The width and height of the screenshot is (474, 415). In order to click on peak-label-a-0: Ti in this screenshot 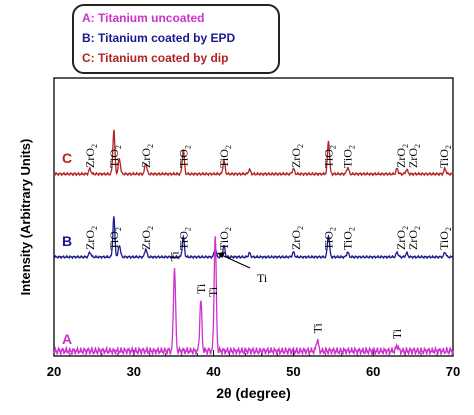, I will do `click(174, 256)`.